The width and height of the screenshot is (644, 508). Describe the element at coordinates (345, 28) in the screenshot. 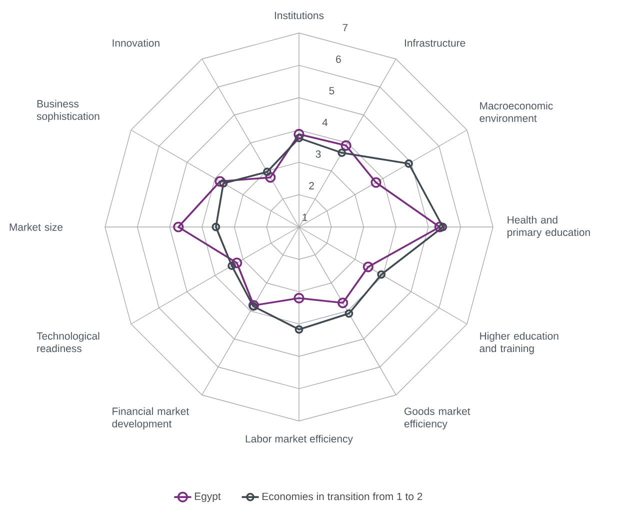

I see `y-tick-label: 7` at that location.